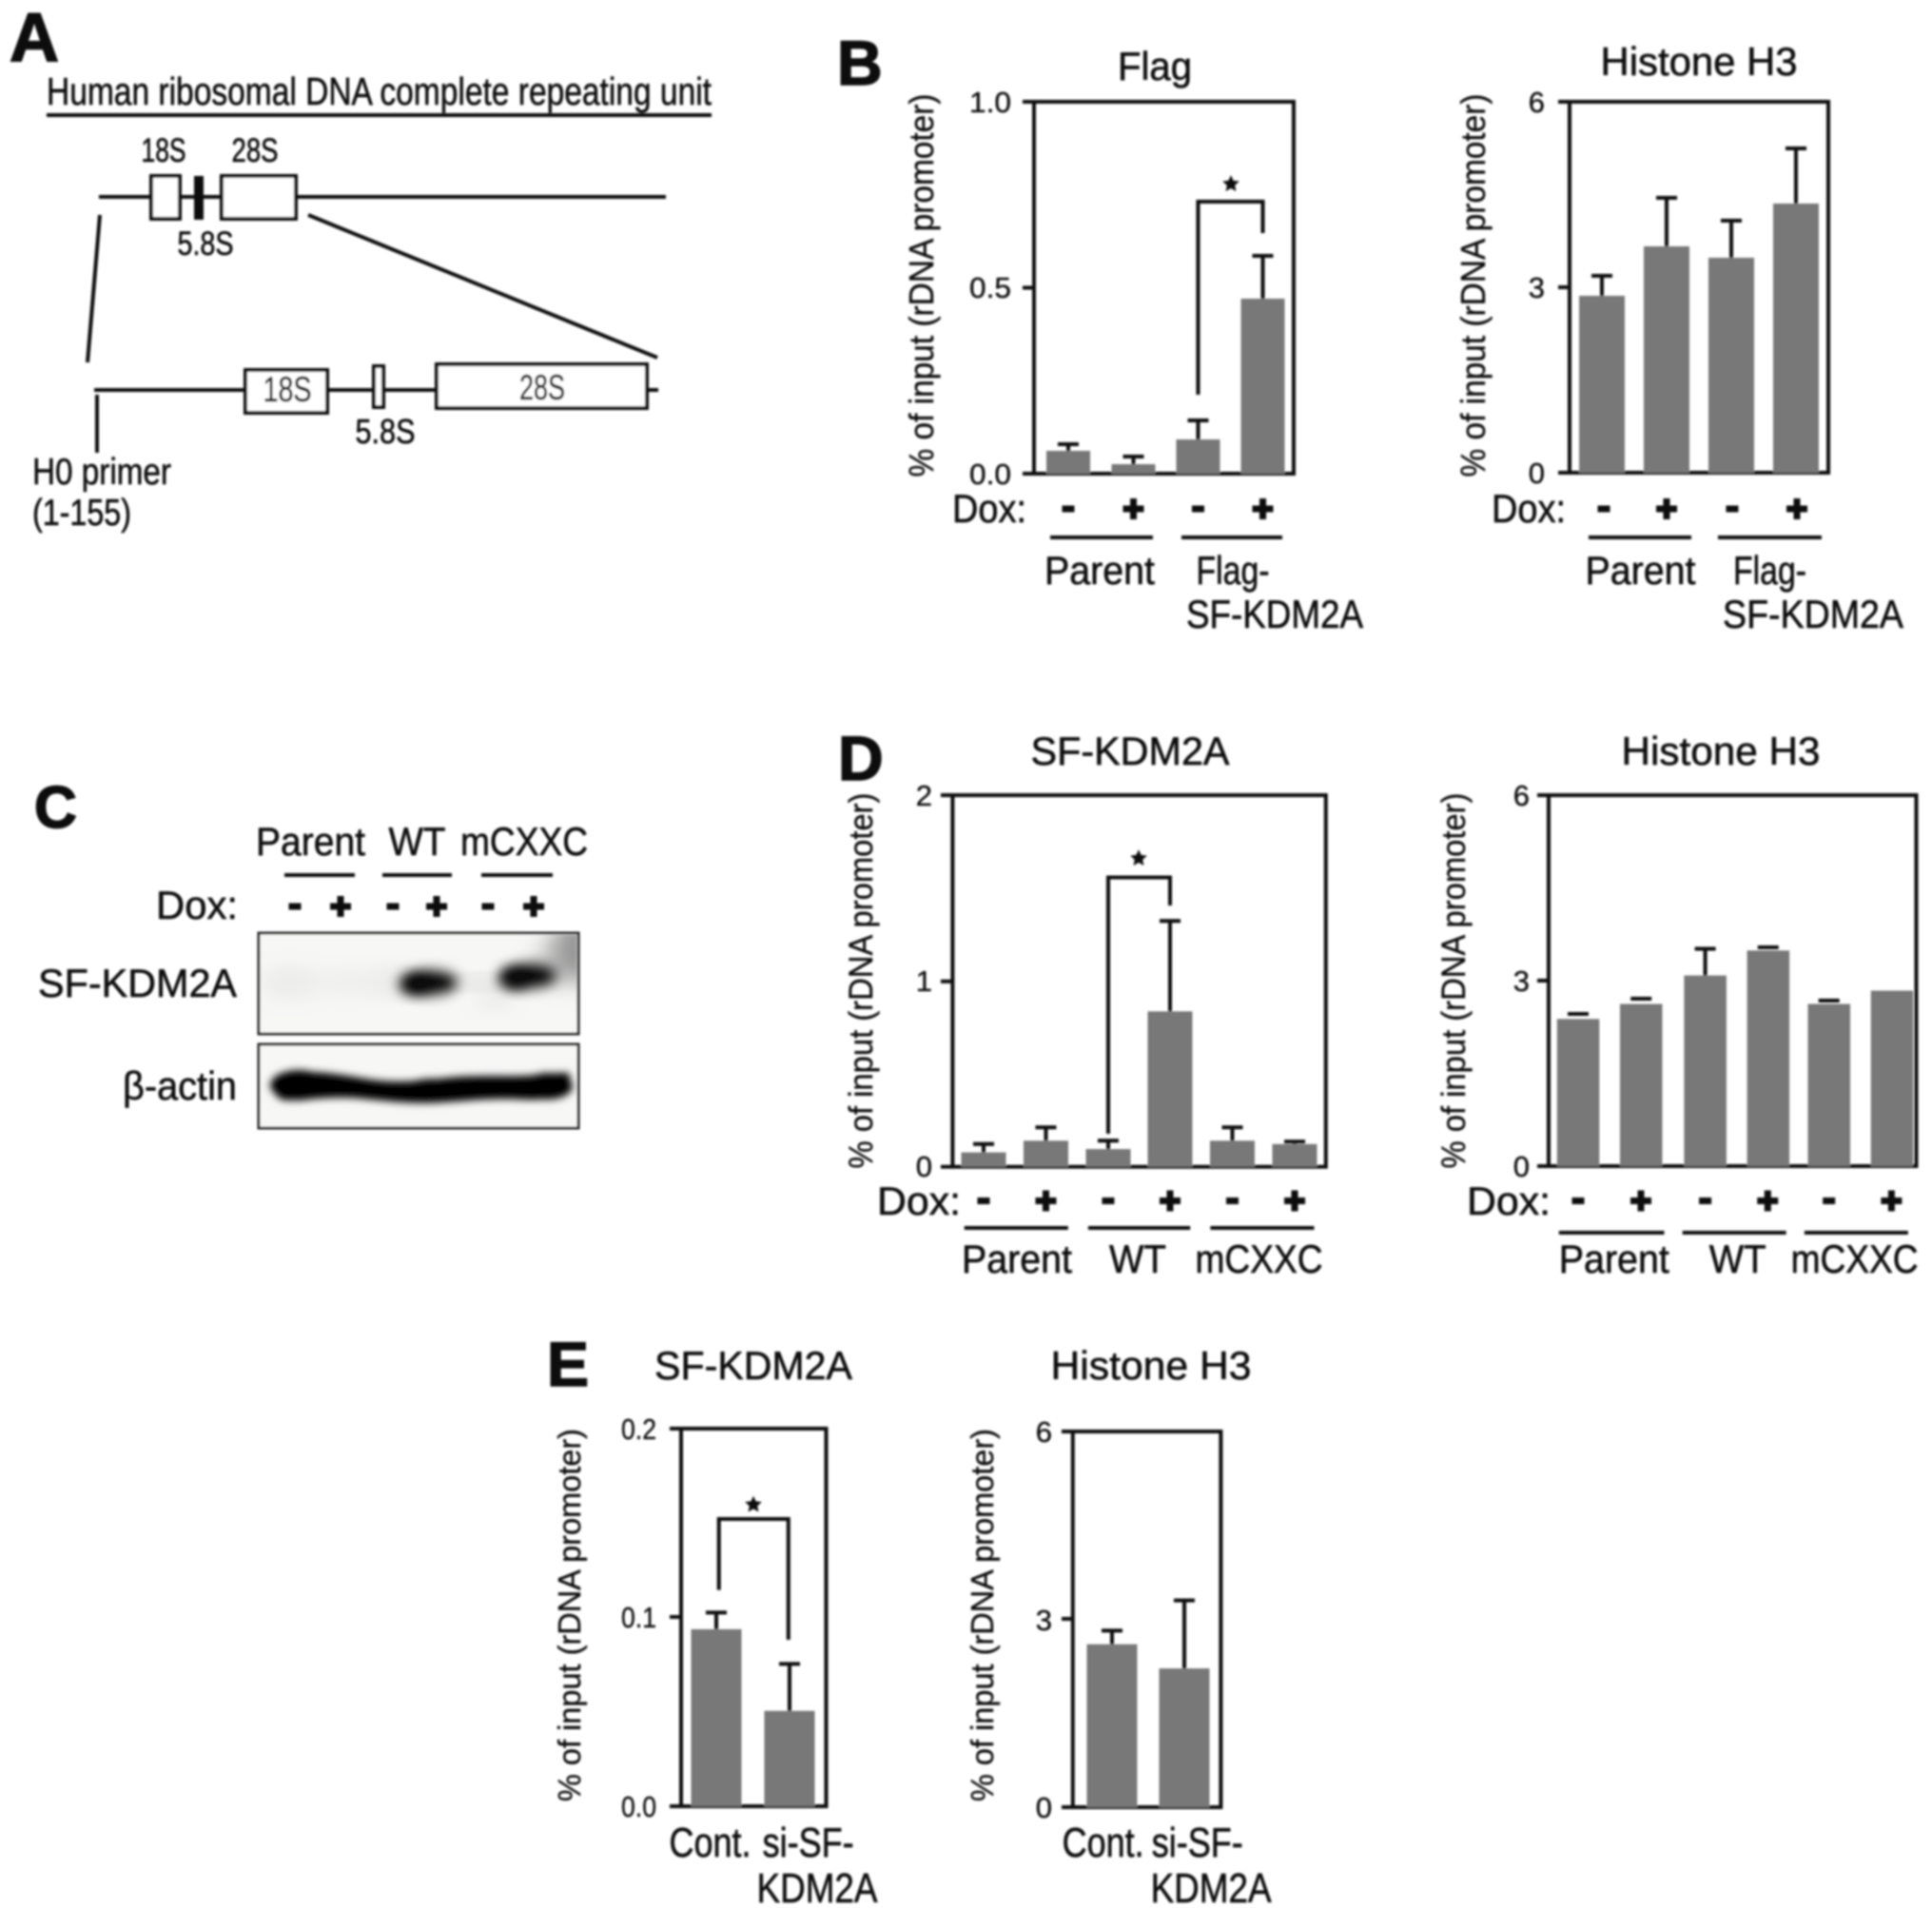 The height and width of the screenshot is (1908, 1932). What do you see at coordinates (180, 1085) in the screenshot?
I see `svg-text: β-actin` at bounding box center [180, 1085].